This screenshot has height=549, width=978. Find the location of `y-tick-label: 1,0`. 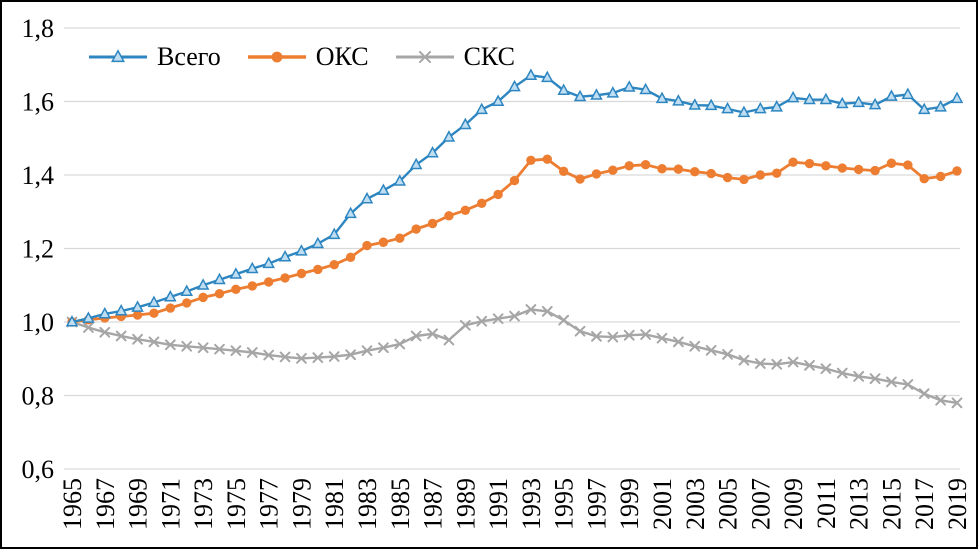

y-tick-label: 1,0 is located at coordinates (38, 322).